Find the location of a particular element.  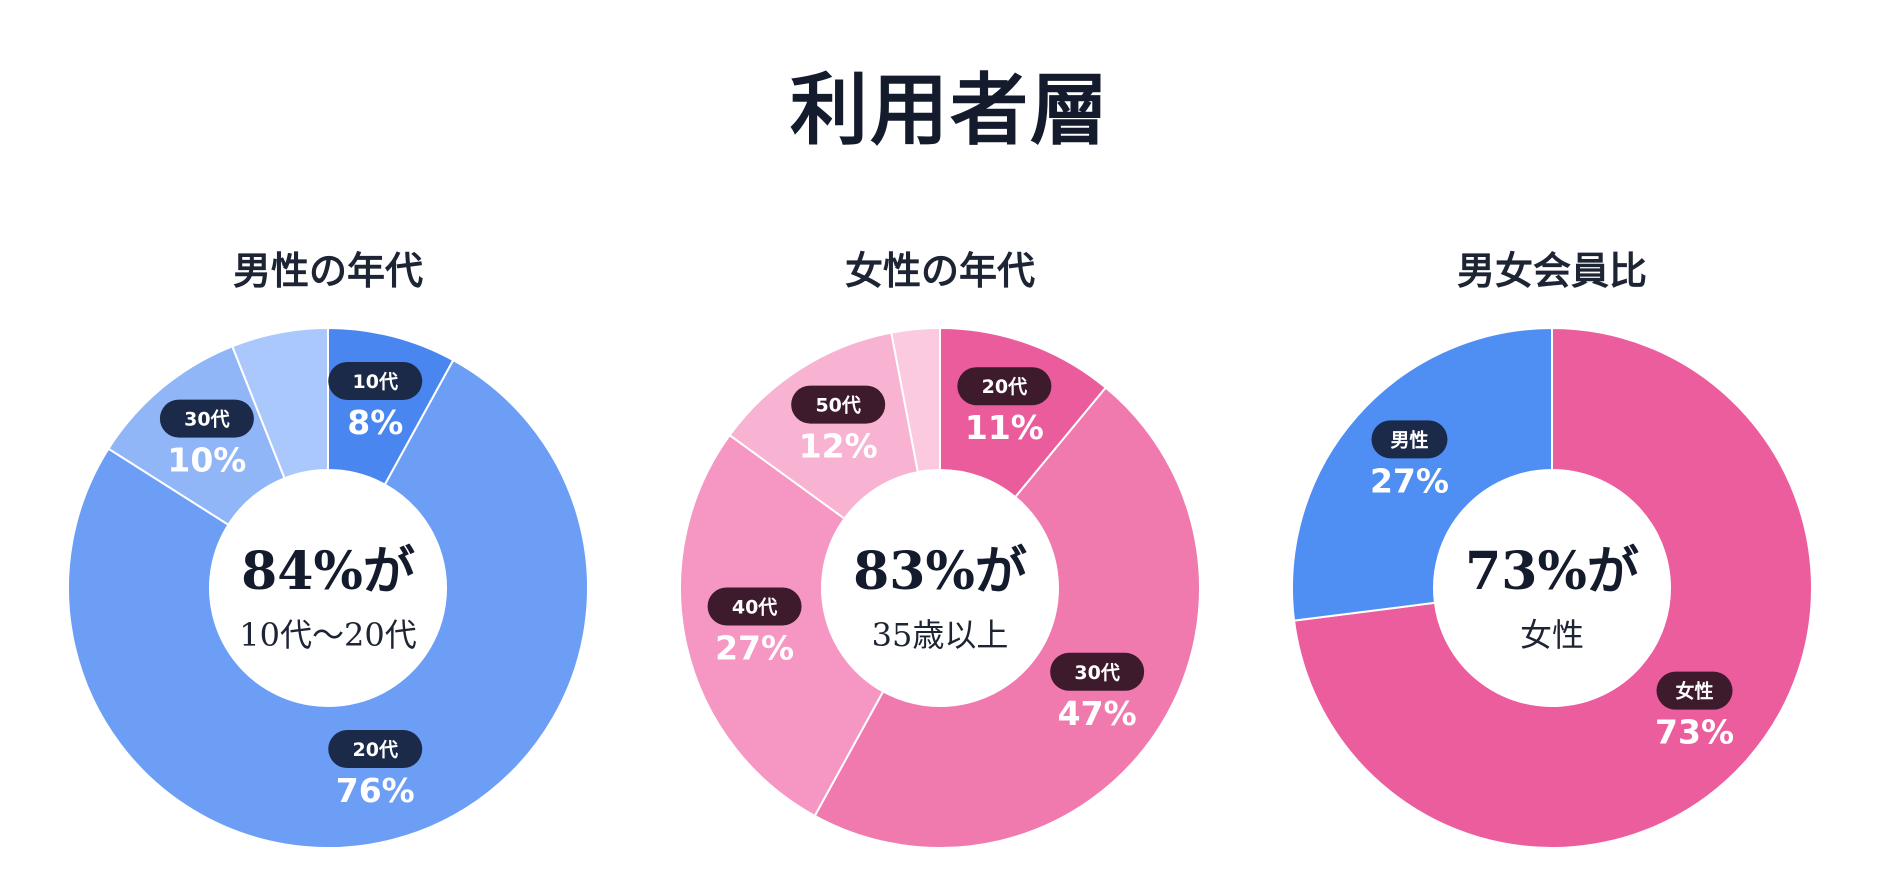

center-label: 女性 is located at coordinates (1552, 635).